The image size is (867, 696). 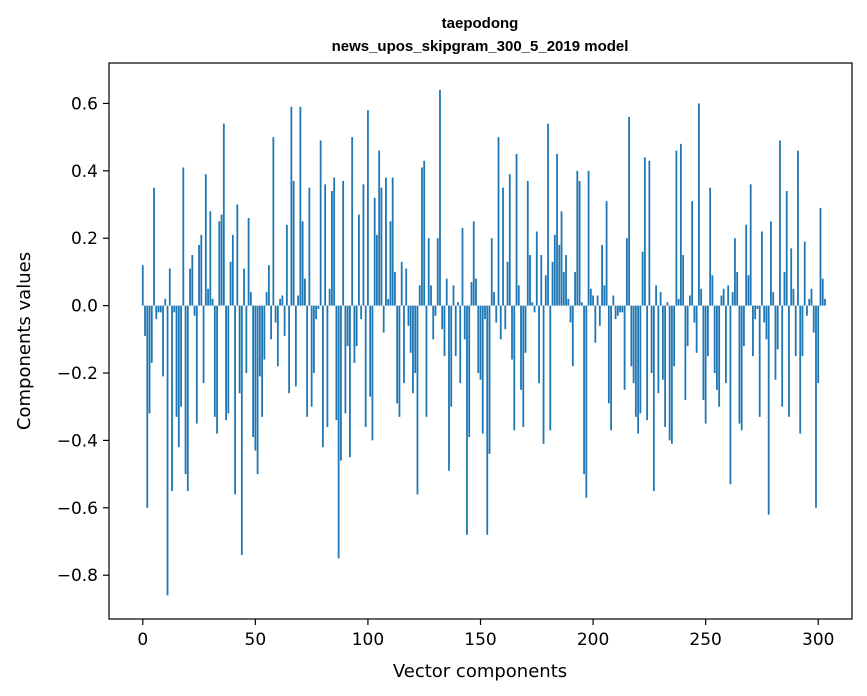 What do you see at coordinates (77, 374) in the screenshot?
I see `y-tick-label: −0.2` at bounding box center [77, 374].